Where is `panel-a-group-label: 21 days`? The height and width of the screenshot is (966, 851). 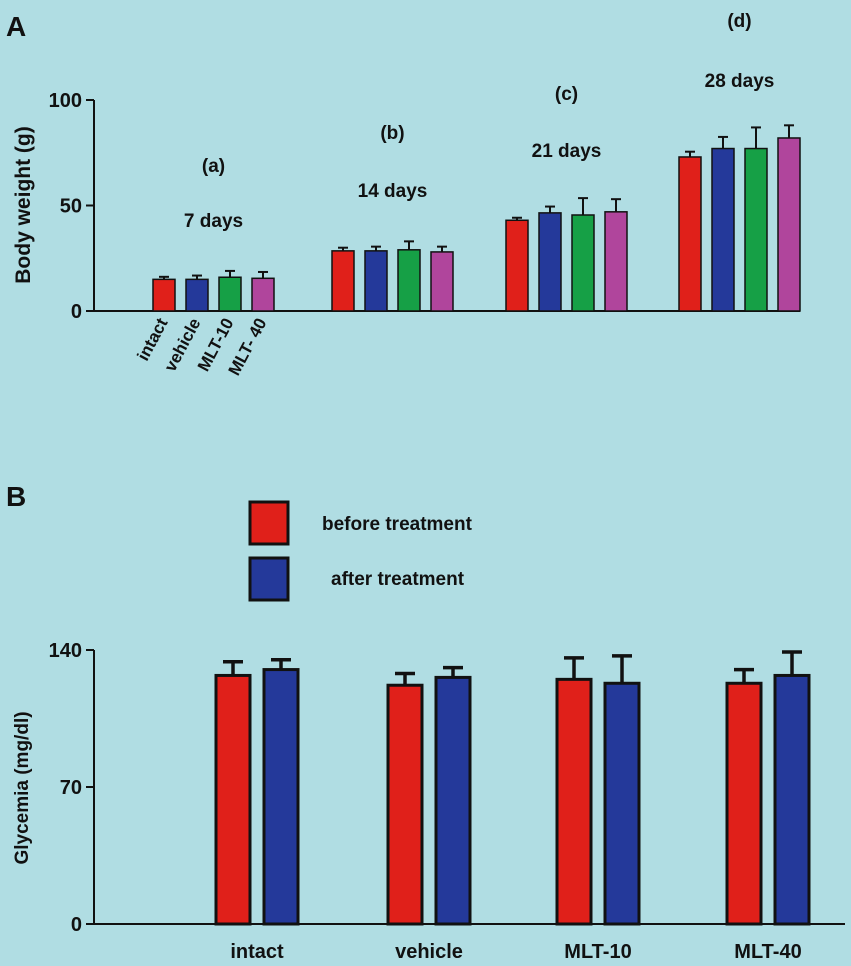
panel-a-group-label: 21 days is located at coordinates (567, 151).